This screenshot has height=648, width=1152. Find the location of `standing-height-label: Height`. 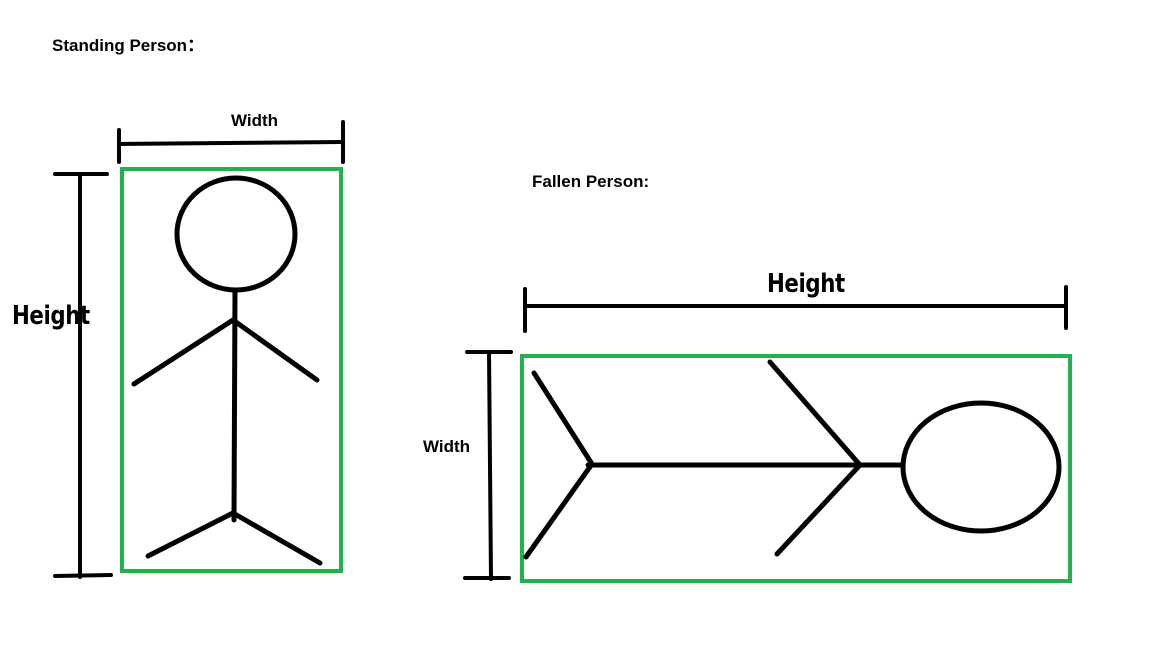

standing-height-label: Height is located at coordinates (51, 316).